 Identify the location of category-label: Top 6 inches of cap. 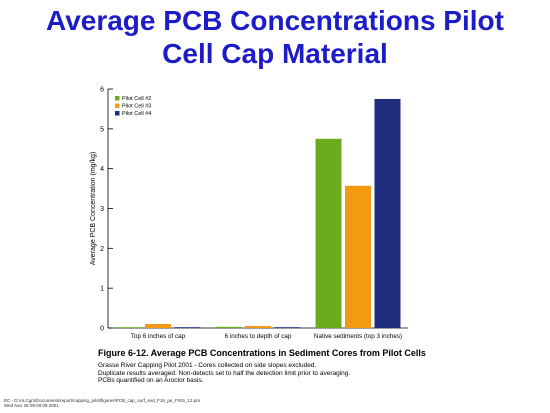
(158, 336).